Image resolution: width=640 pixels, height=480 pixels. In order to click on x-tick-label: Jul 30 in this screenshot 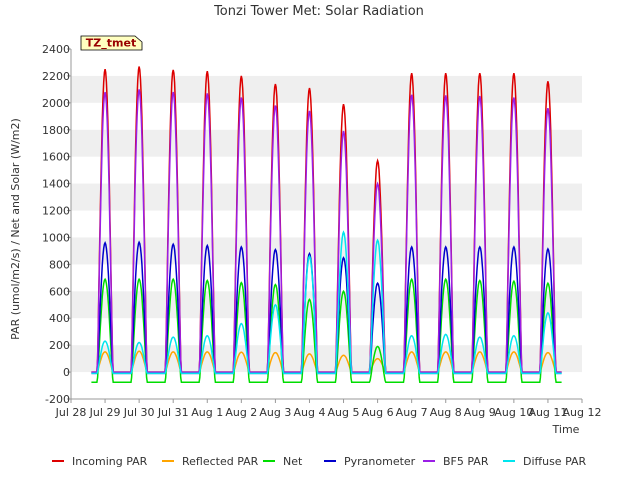, I will do `click(139, 412)`.